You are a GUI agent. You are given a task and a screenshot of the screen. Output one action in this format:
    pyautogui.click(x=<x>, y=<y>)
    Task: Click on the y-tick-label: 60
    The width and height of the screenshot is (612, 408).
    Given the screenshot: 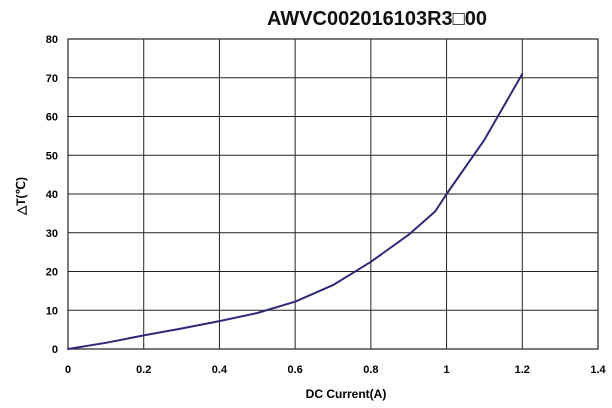 What is the action you would take?
    pyautogui.click(x=52, y=118)
    